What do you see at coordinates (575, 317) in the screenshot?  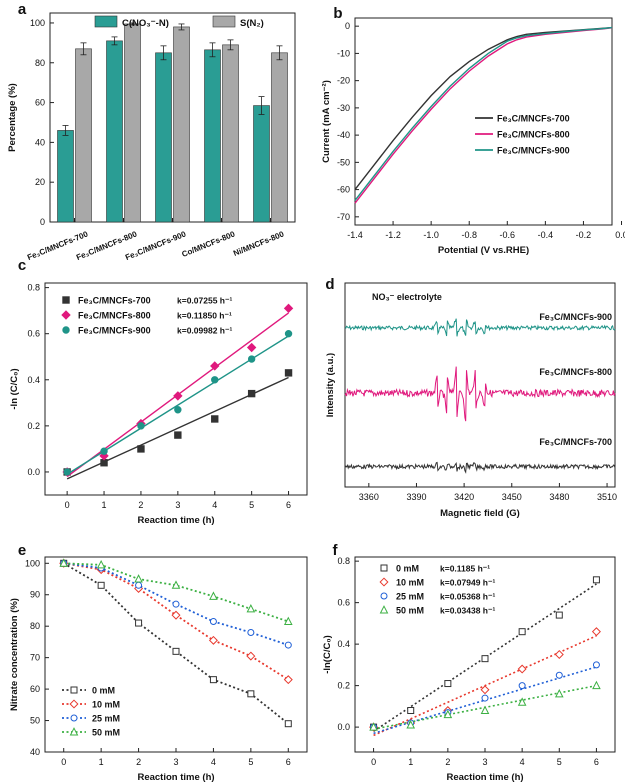 I see `spectrum-label: Fe₃C/MNCFs-900` at bounding box center [575, 317].